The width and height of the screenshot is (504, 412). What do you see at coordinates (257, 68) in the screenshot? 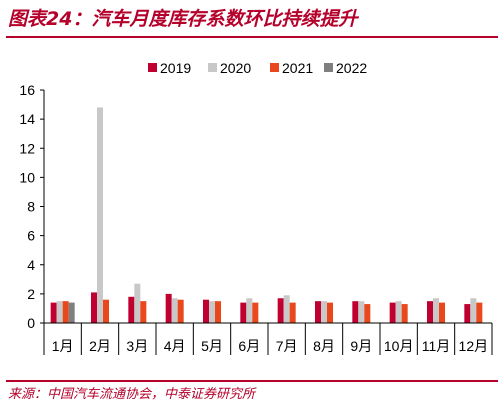
I see `chart-legend: 2019 2020 2021 2022` at bounding box center [257, 68].